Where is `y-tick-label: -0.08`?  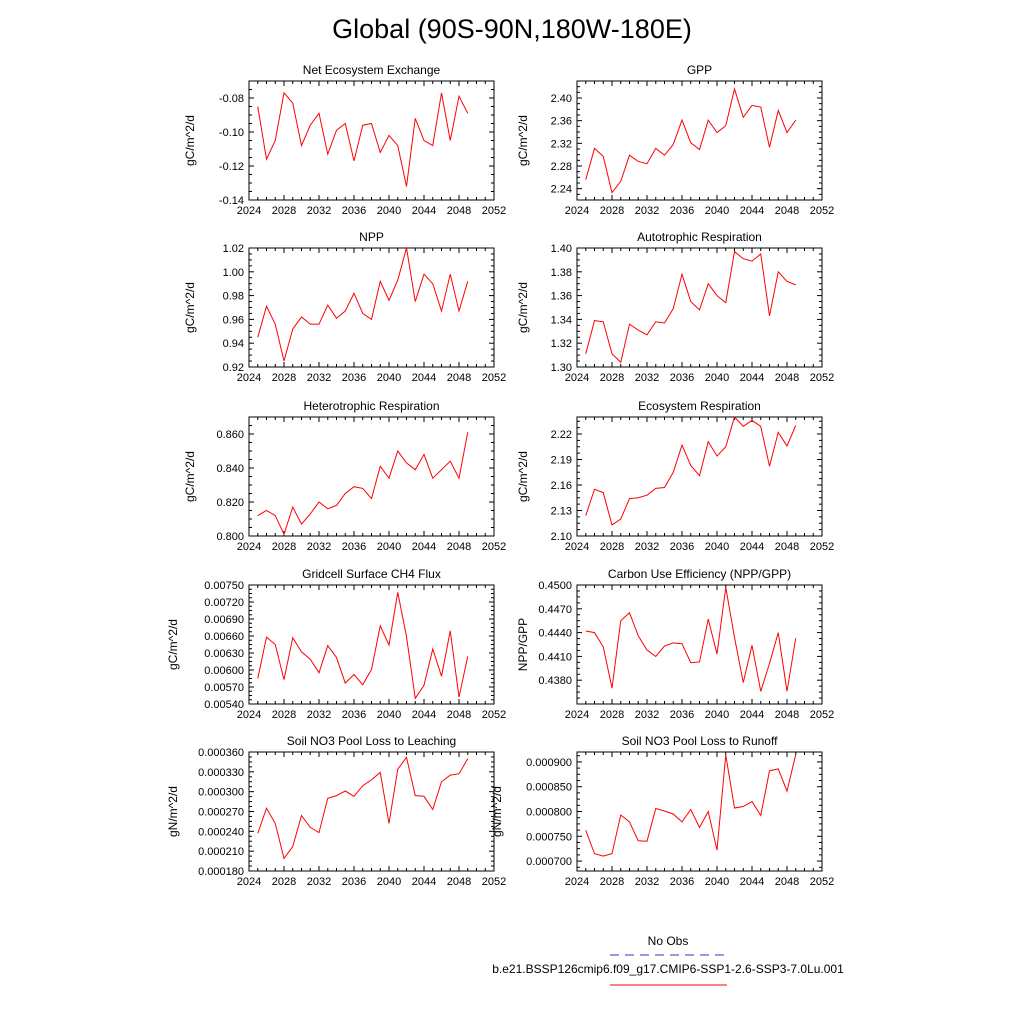 y-tick-label: -0.08 is located at coordinates (231, 99).